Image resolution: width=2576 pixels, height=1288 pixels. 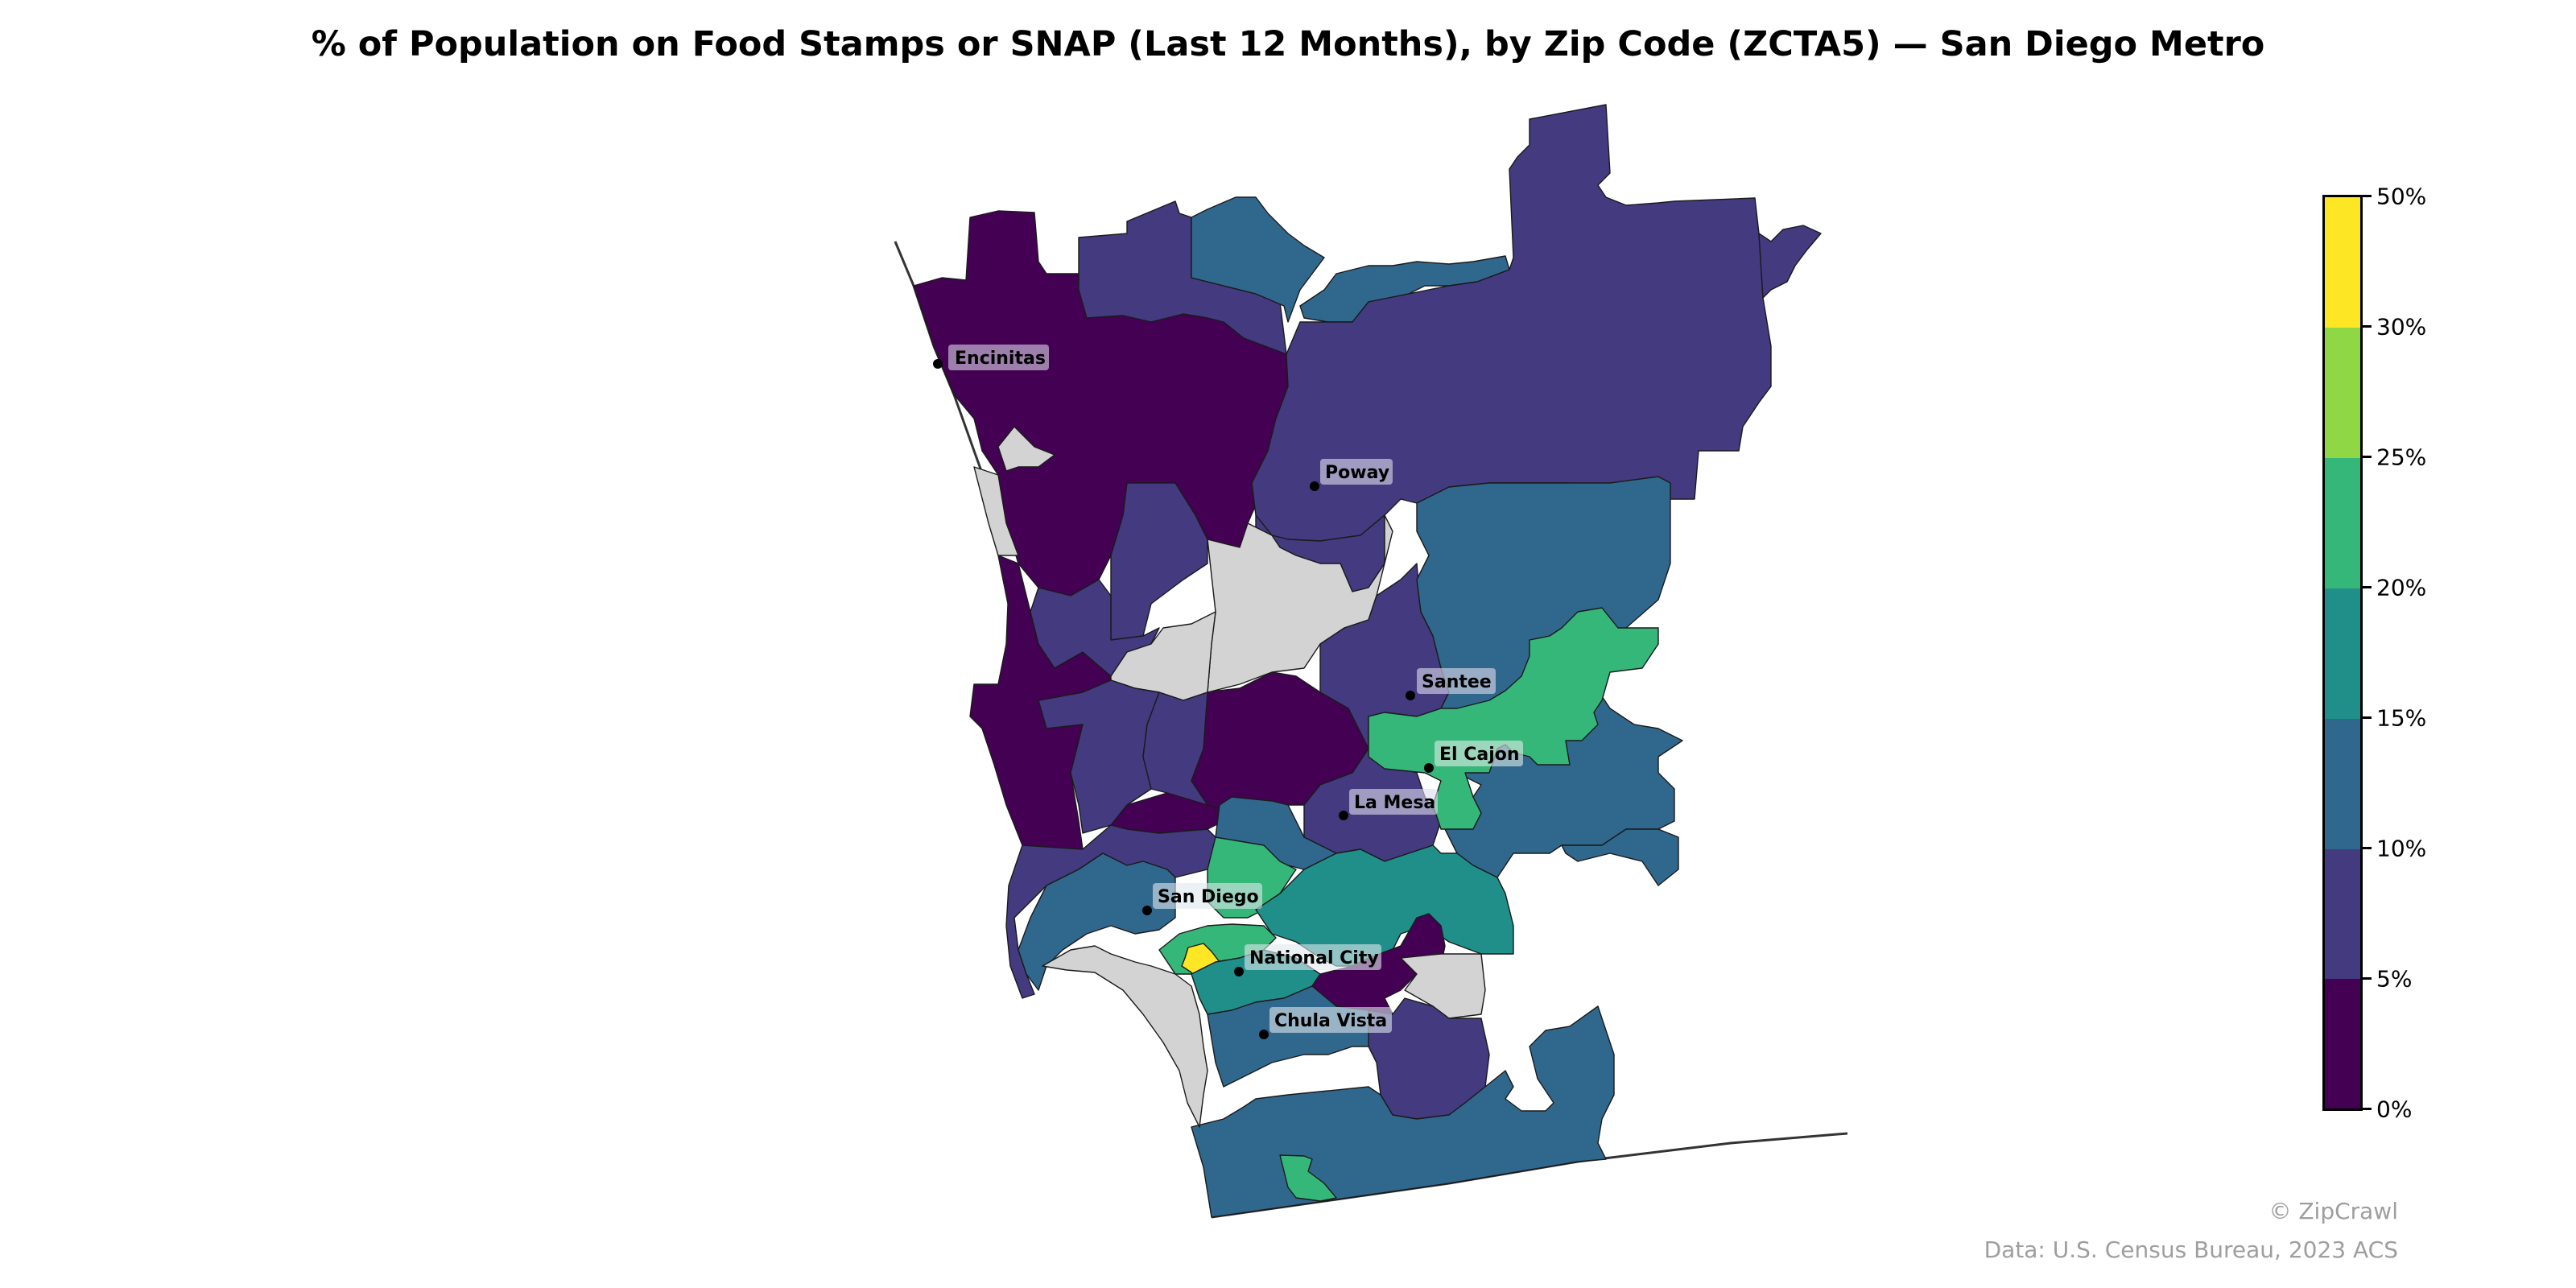 I want to click on colorbar-tick-label: 20%, so click(x=2401, y=587).